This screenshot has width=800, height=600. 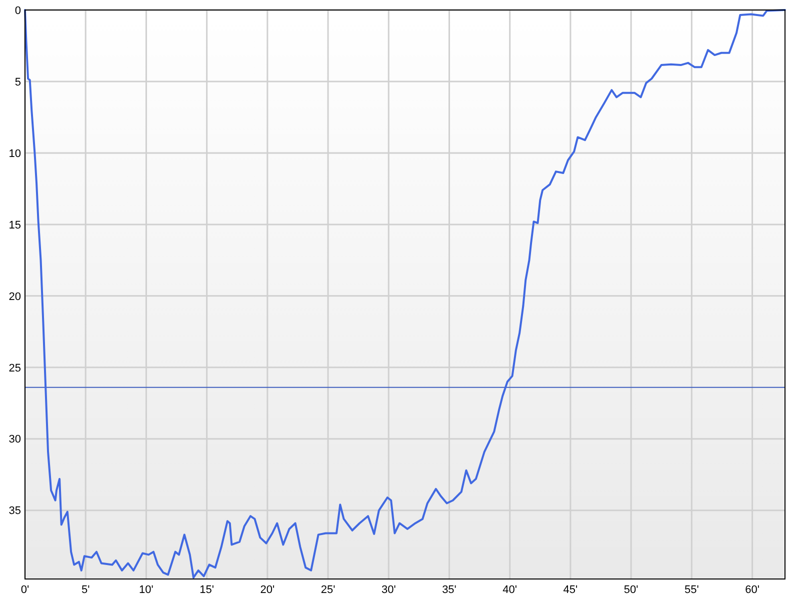 I want to click on x-tick-label: 50', so click(x=631, y=590).